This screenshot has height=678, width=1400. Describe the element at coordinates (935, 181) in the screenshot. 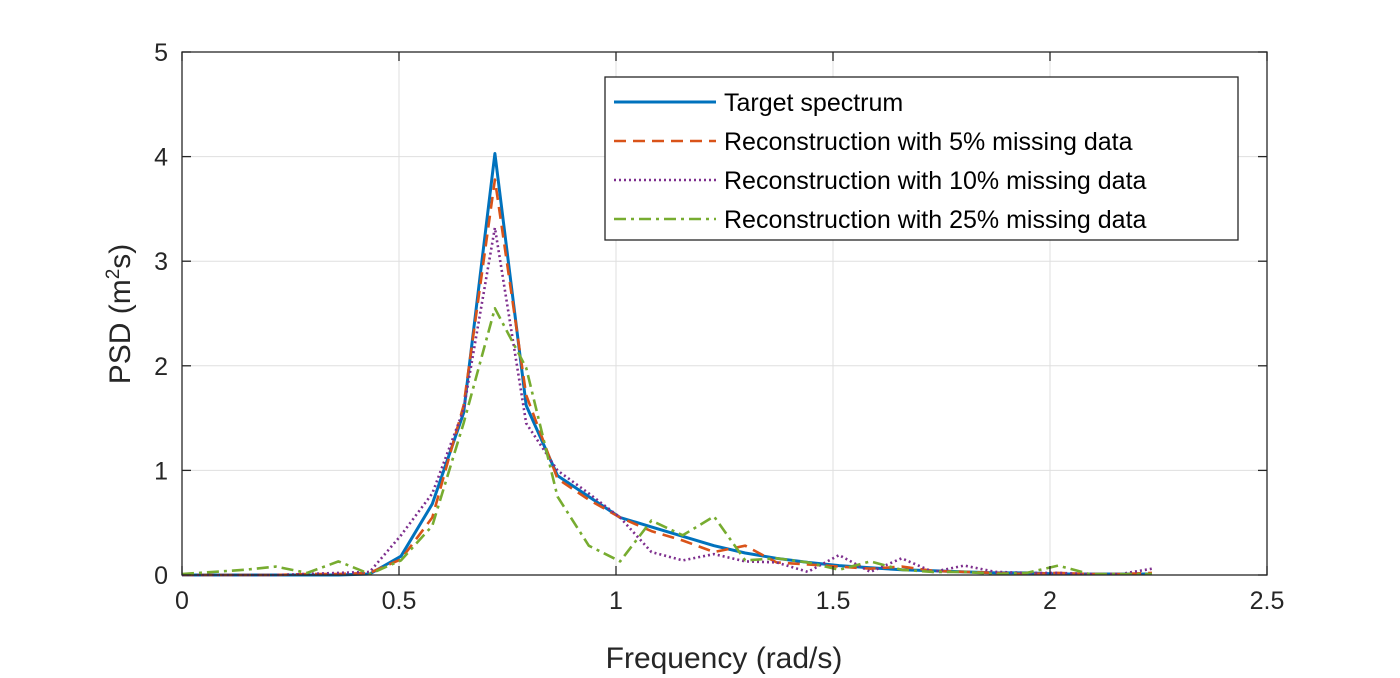

I see `legend-label-3: Reconstruction with 10% missing data` at that location.